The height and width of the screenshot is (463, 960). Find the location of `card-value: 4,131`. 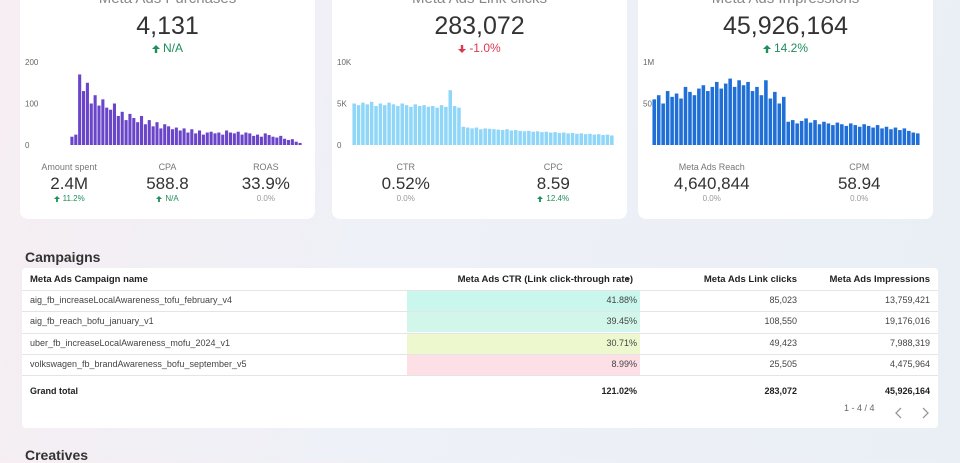

card-value: 4,131 is located at coordinates (167, 26).